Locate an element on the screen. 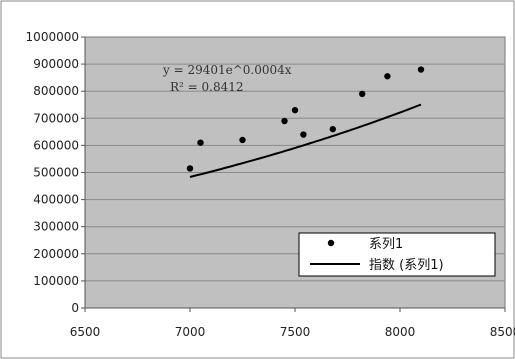 The width and height of the screenshot is (515, 359). y-tick-label: 0 is located at coordinates (75, 308).